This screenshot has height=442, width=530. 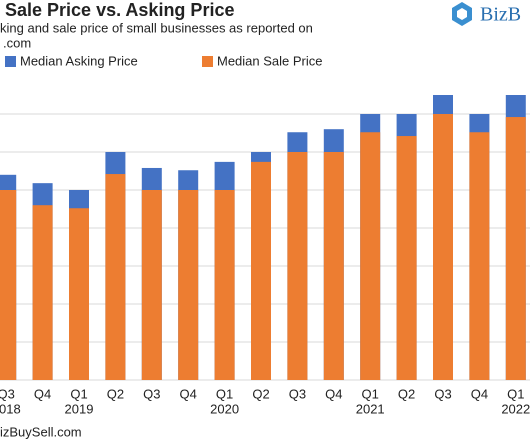 What do you see at coordinates (10, 408) in the screenshot?
I see `x-year-label: 2018` at bounding box center [10, 408].